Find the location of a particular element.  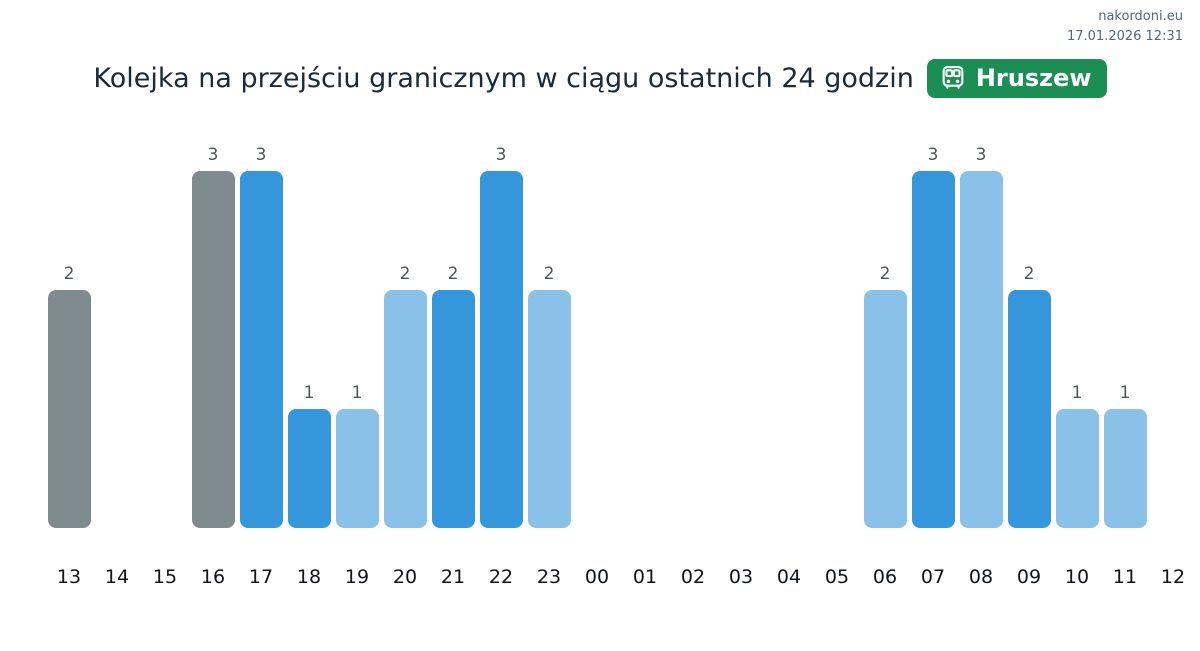

site-name: nakordoni.eu is located at coordinates (1140, 16).